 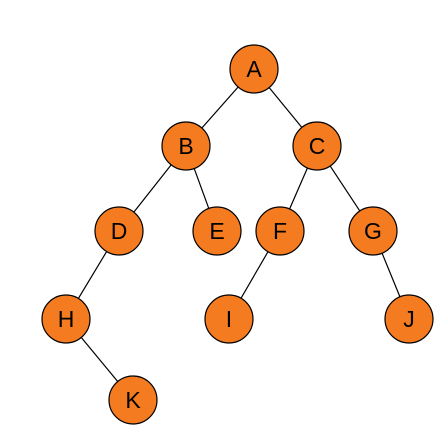 I want to click on node-label: K, so click(x=133, y=400).